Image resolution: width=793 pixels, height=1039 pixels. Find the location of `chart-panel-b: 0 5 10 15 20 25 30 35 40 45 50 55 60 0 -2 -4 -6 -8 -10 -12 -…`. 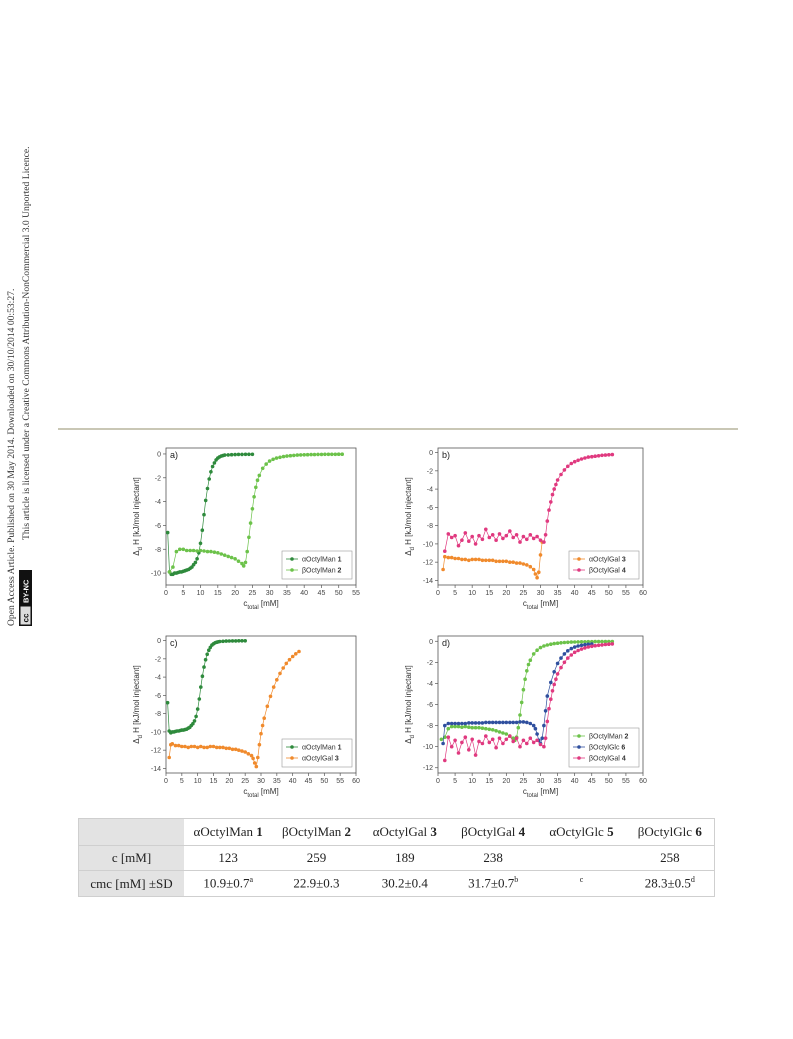

chart-panel-b: 0 5 10 15 20 25 30 35 40 45 50 55 60 0 -2 -4 -6 -8 -10 -12 -… is located at coordinates (527, 527).